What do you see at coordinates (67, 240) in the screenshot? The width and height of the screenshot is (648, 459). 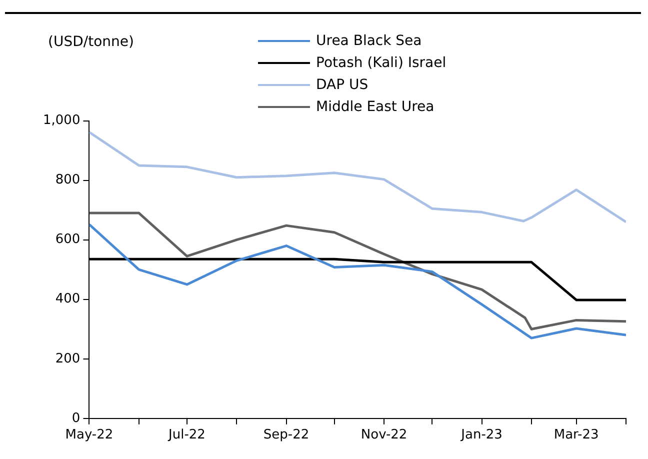 I see `y-tick-label: 600` at bounding box center [67, 240].